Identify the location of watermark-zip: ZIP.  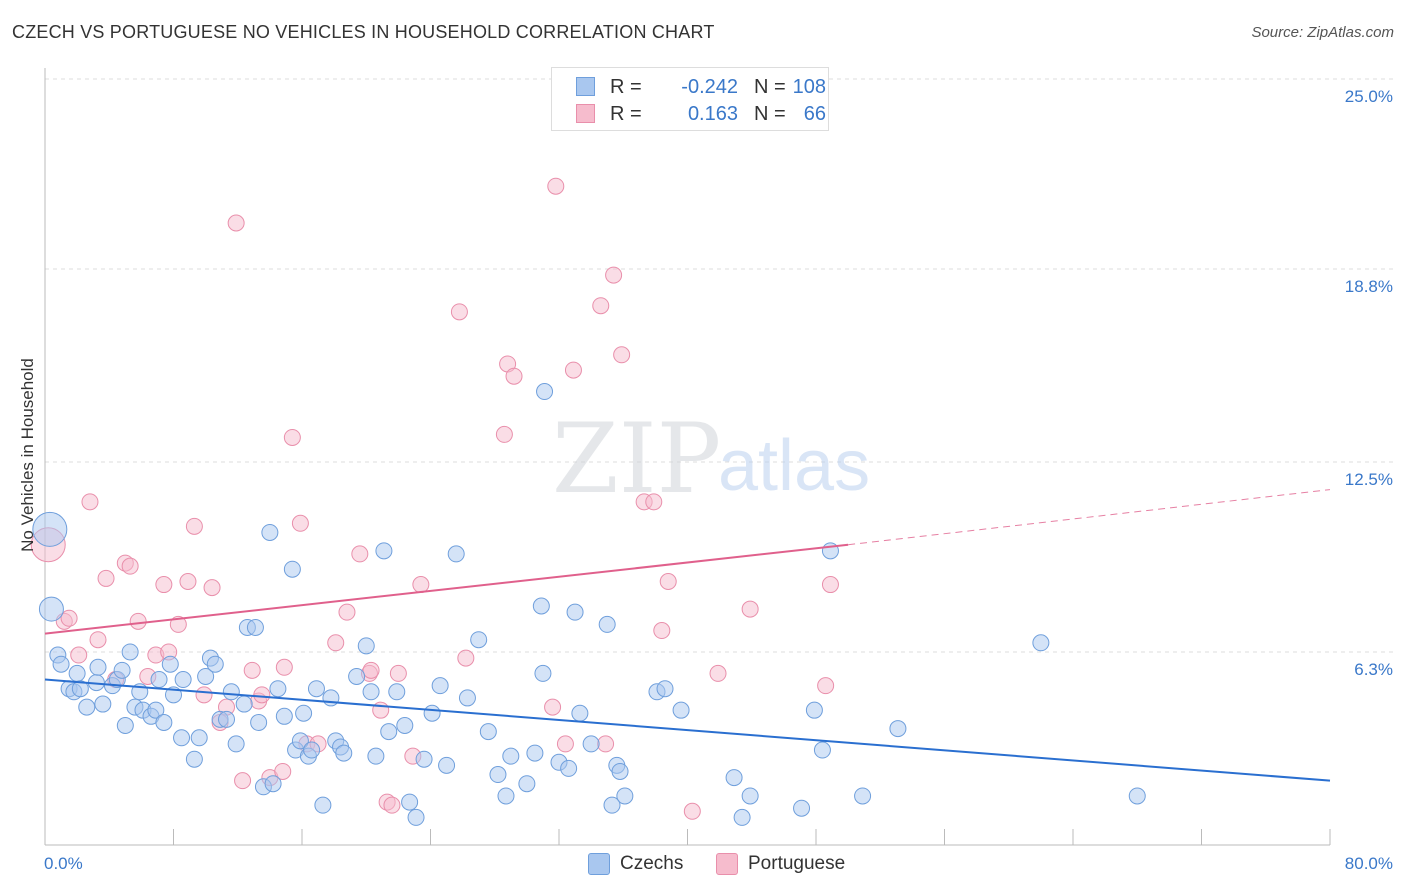
(636, 459).